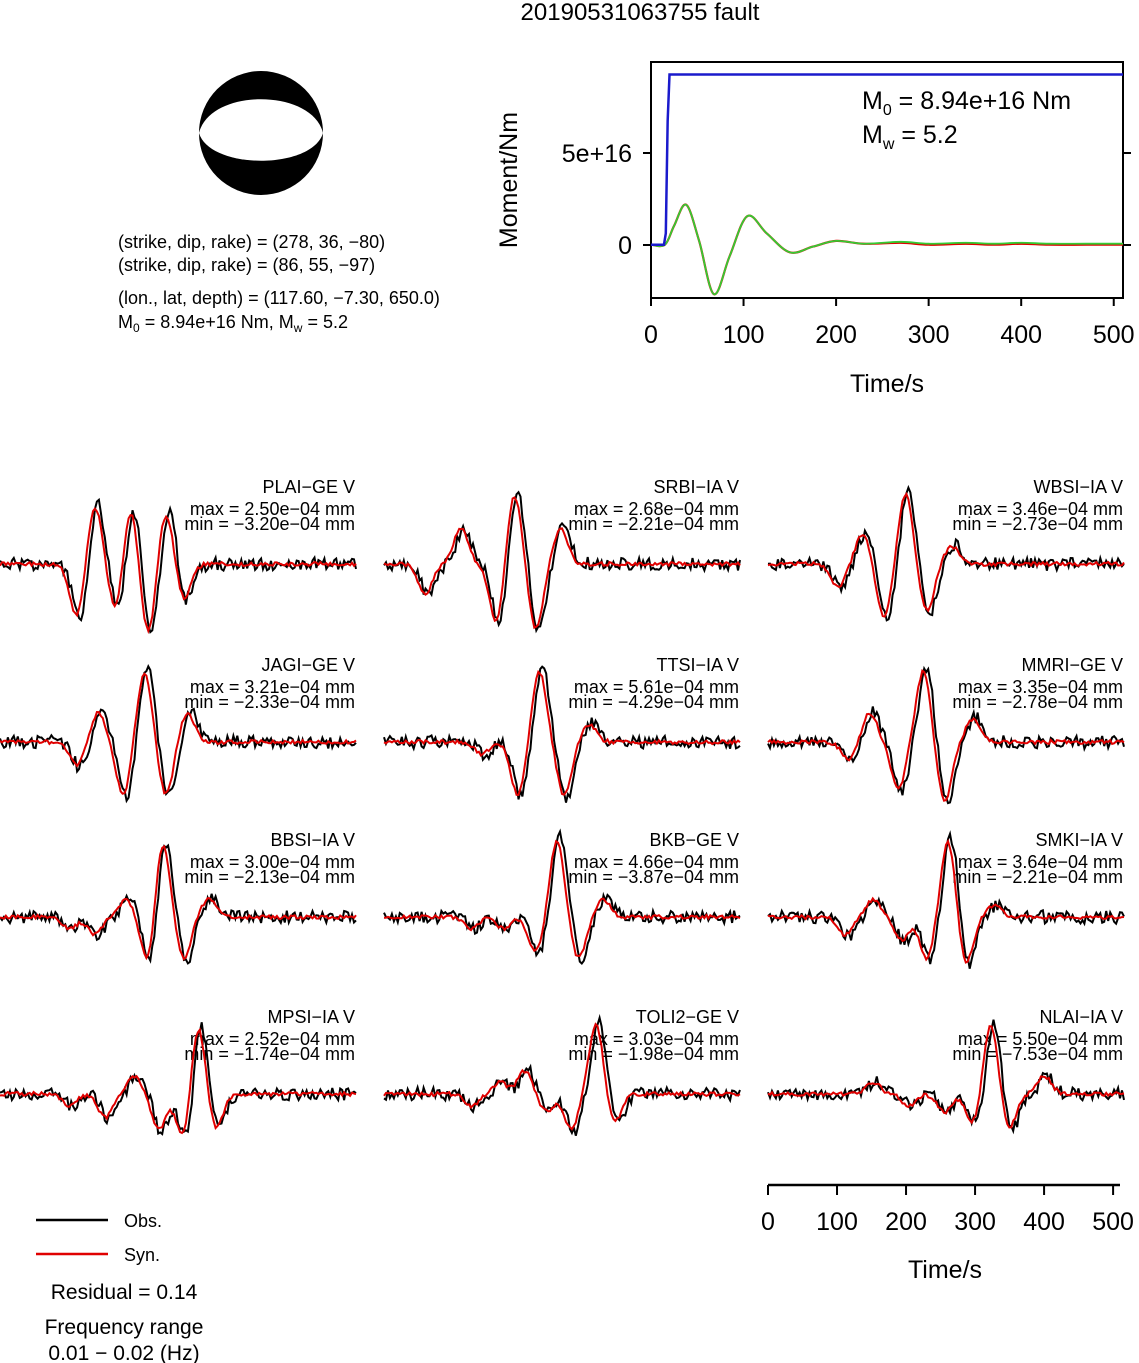  I want to click on cumulative-moment-line, so click(887, 159).